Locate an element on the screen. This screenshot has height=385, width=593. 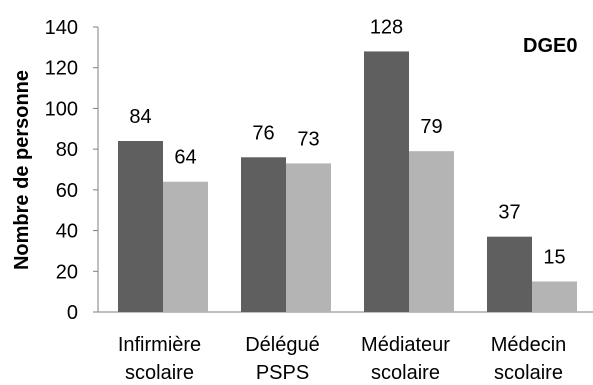
chart-annotation: DGE0 is located at coordinates (550, 46).